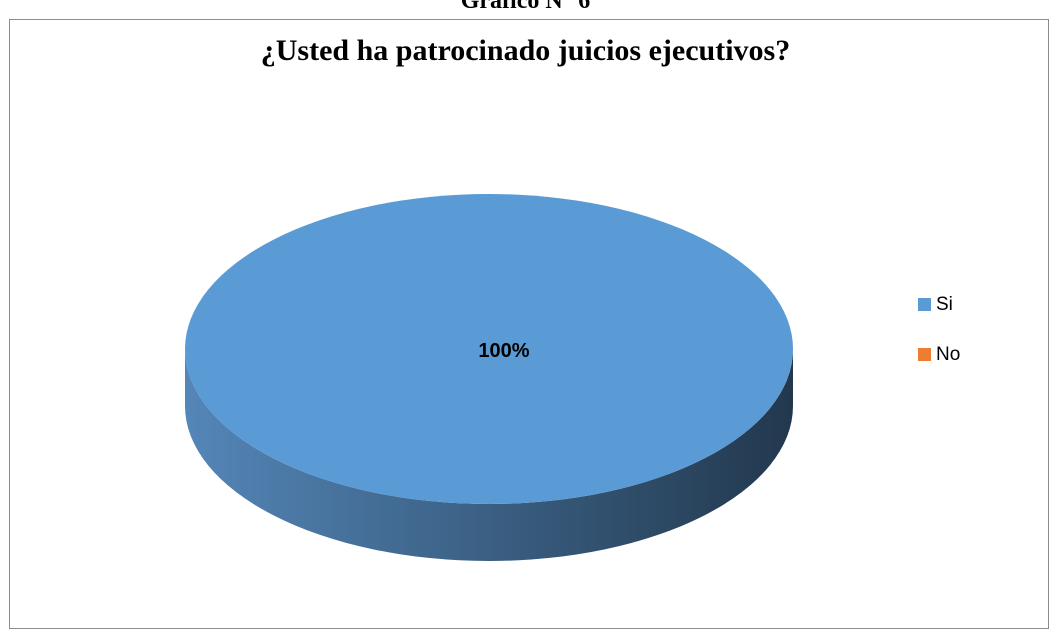 Image resolution: width=1051 pixels, height=629 pixels. What do you see at coordinates (924, 304) in the screenshot?
I see `legend-swatch-si` at bounding box center [924, 304].